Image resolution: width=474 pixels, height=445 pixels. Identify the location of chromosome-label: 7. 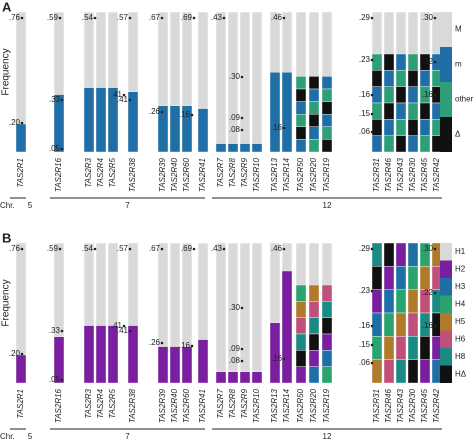
(127, 436).